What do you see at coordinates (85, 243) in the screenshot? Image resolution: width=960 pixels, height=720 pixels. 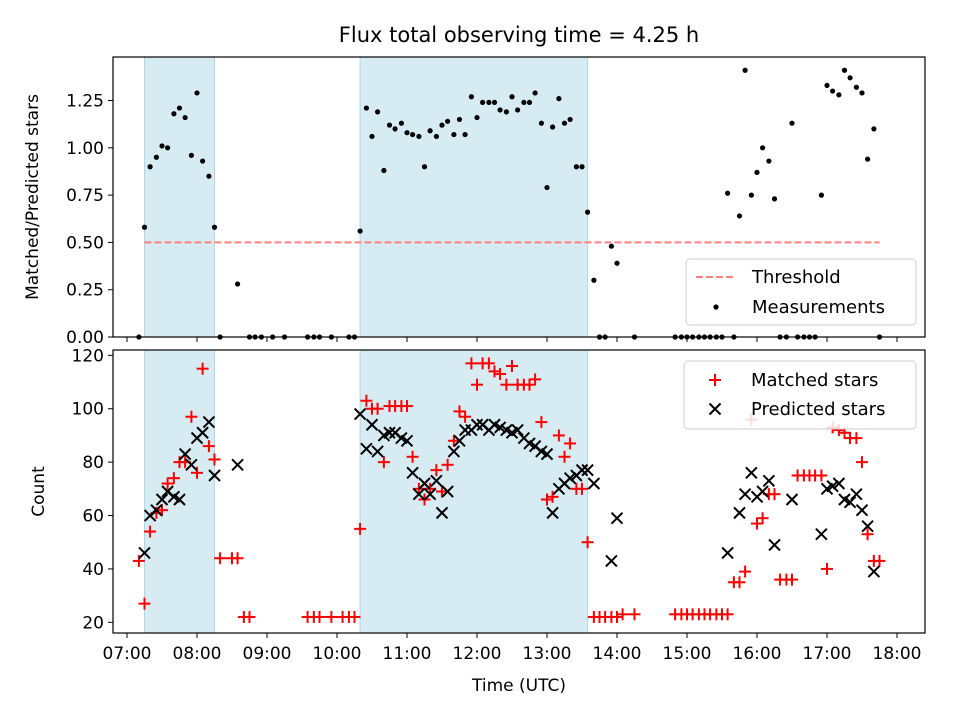 I see `y-tick-label: 0.50` at bounding box center [85, 243].